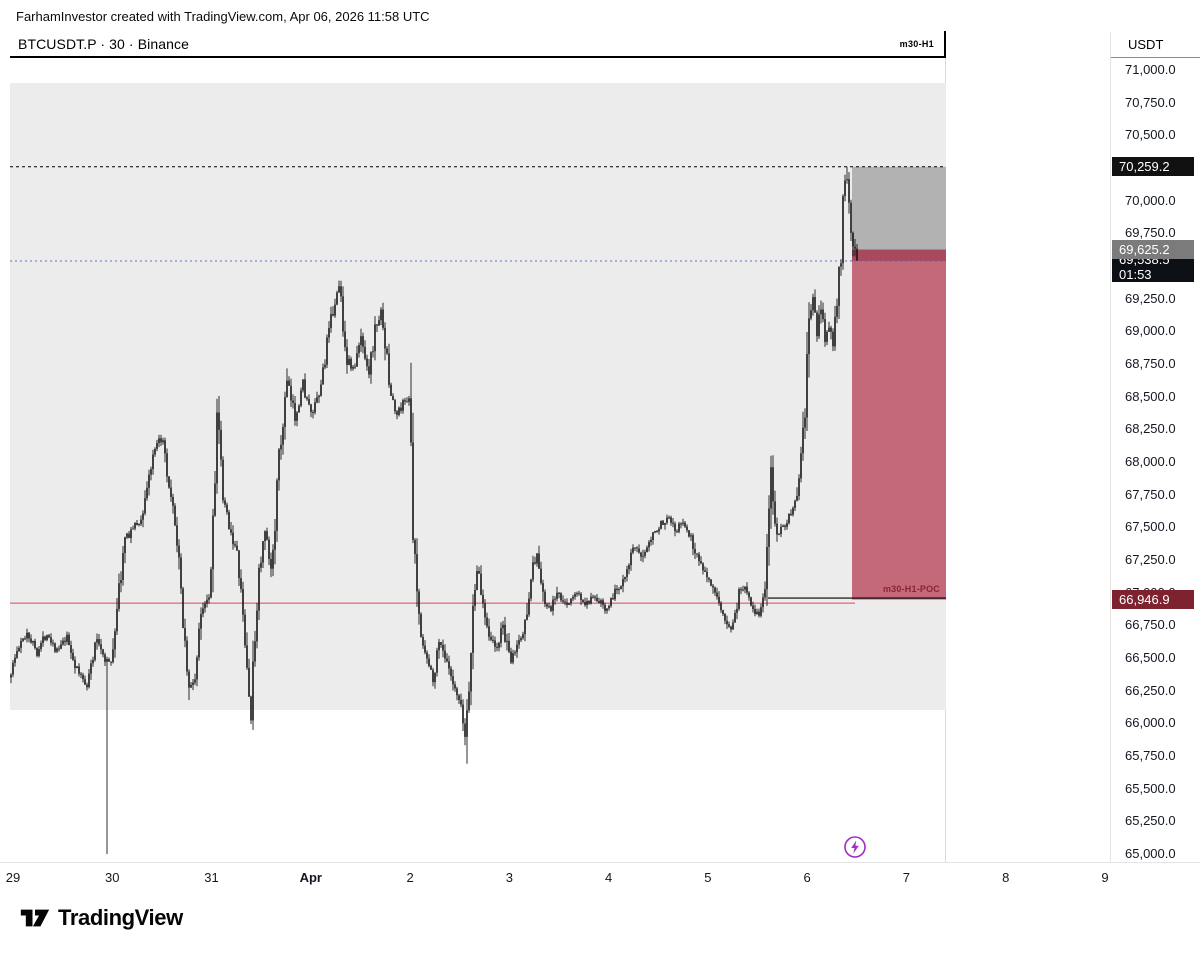 This screenshot has width=1200, height=953. I want to click on time-axis-label: 8, so click(1006, 877).